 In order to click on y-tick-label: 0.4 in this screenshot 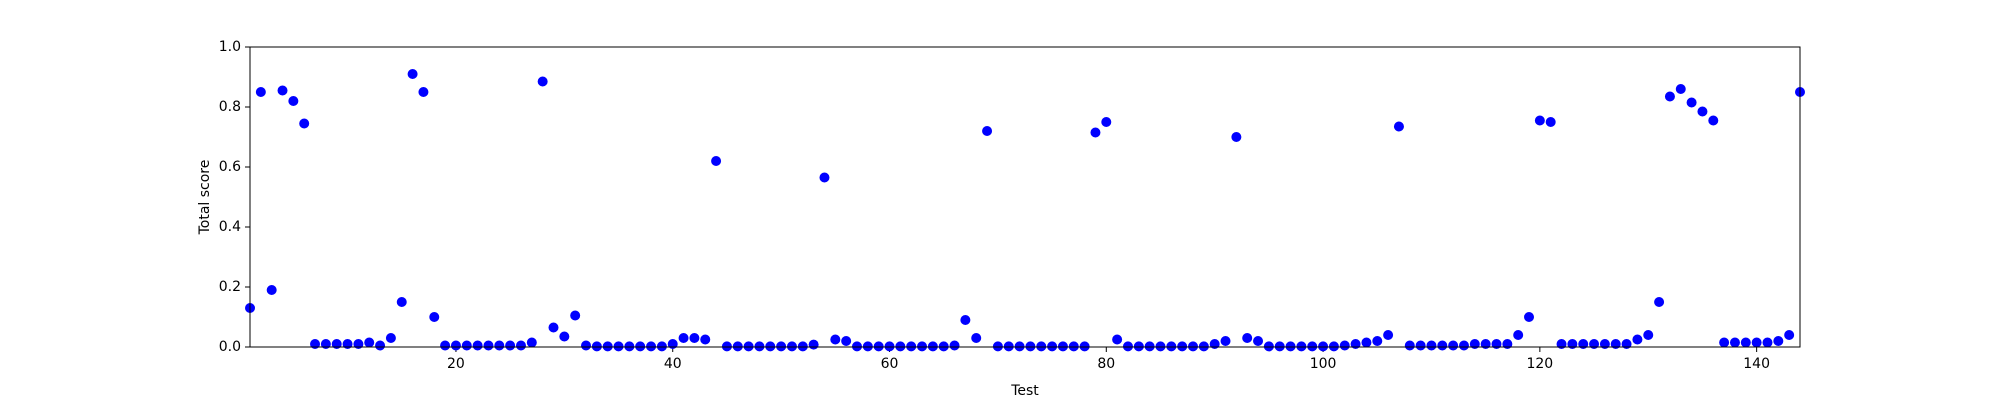, I will do `click(230, 227)`.